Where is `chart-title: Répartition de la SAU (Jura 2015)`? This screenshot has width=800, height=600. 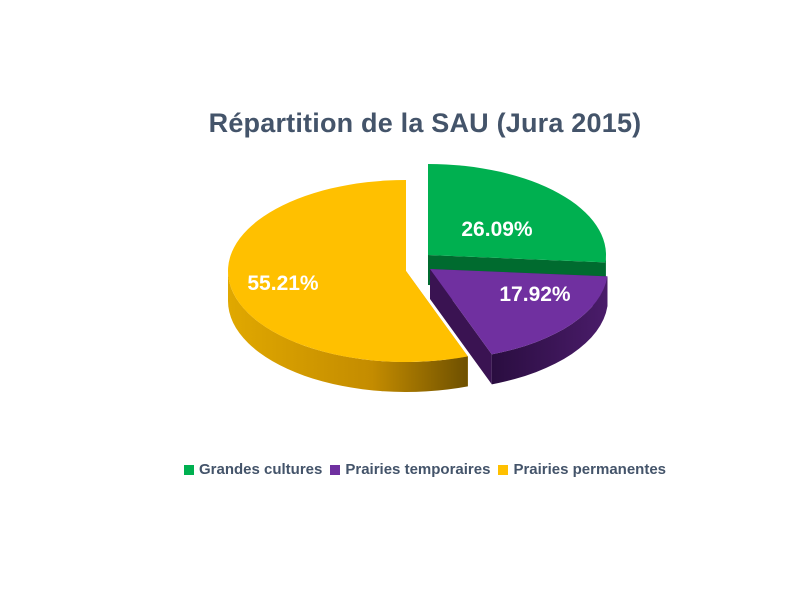 chart-title: Répartition de la SAU (Jura 2015) is located at coordinates (425, 123).